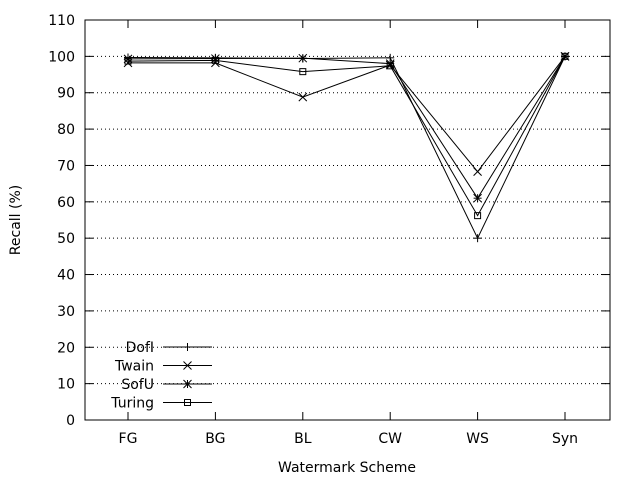  What do you see at coordinates (66, 239) in the screenshot?
I see `y-tick-label: 50` at bounding box center [66, 239].